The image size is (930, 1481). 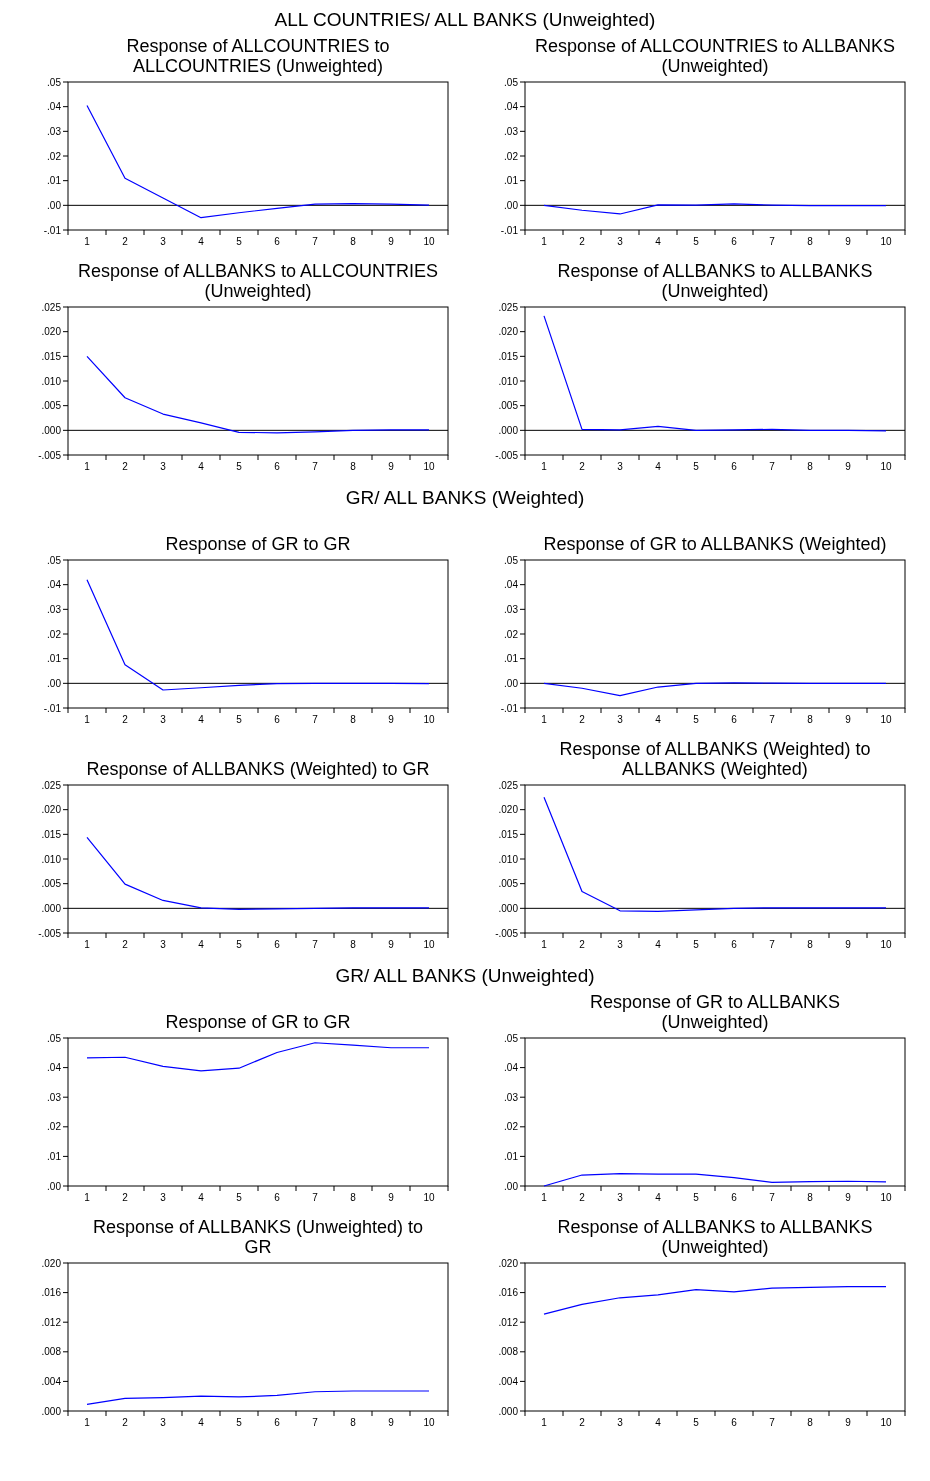 What do you see at coordinates (508, 1322) in the screenshot?
I see `y-tick-label: .012` at bounding box center [508, 1322].